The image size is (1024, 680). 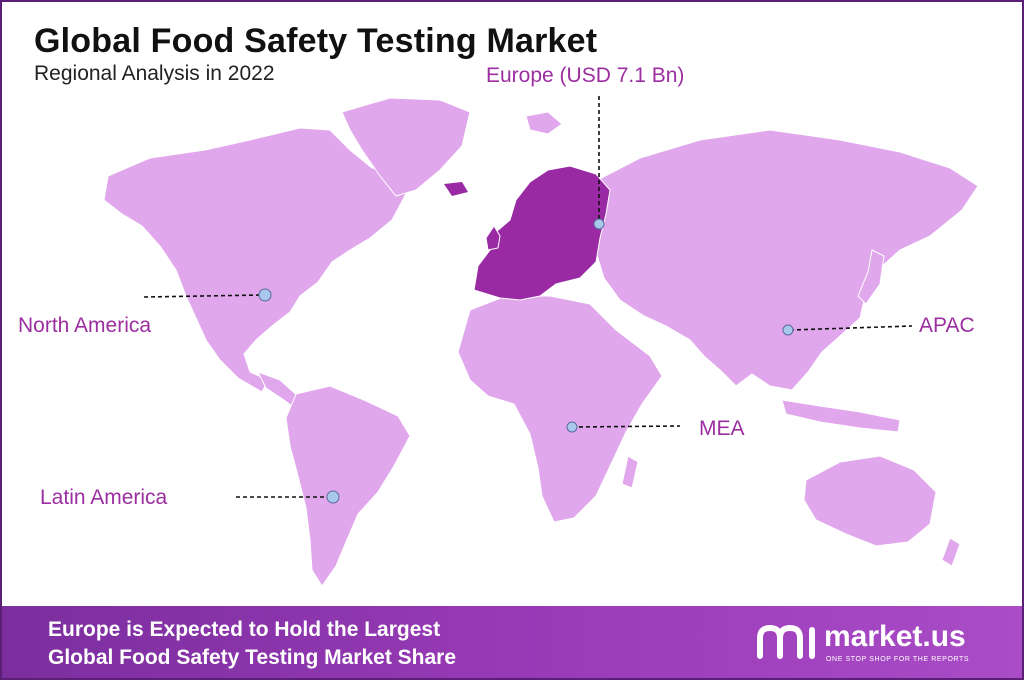 I want to click on footer-line-1: Europe is Expected to Hold the Largest, so click(x=244, y=629).